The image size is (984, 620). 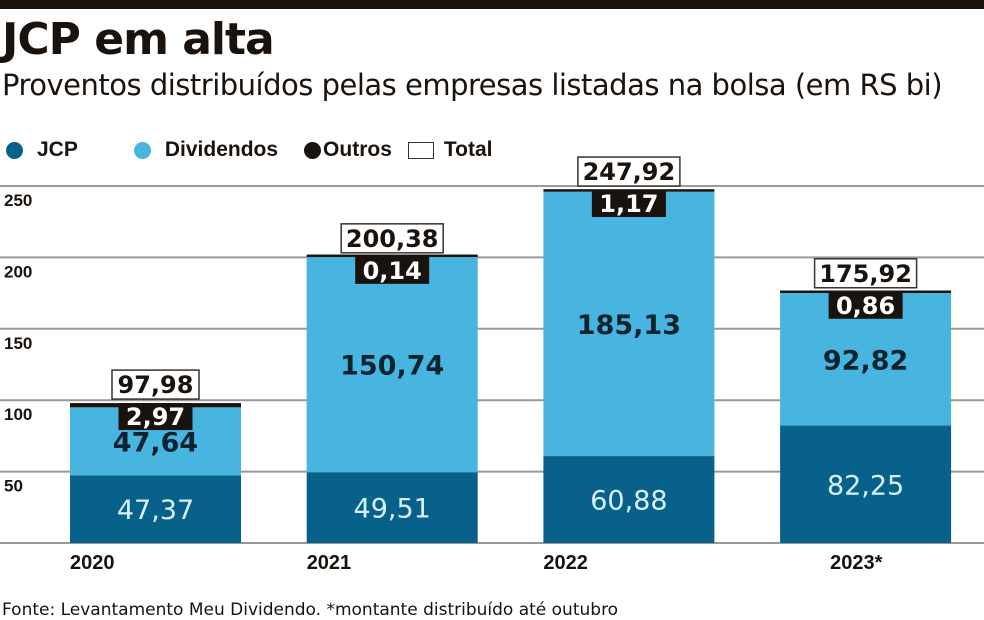 I want to click on data-label-jcp: 49,51, so click(x=392, y=509).